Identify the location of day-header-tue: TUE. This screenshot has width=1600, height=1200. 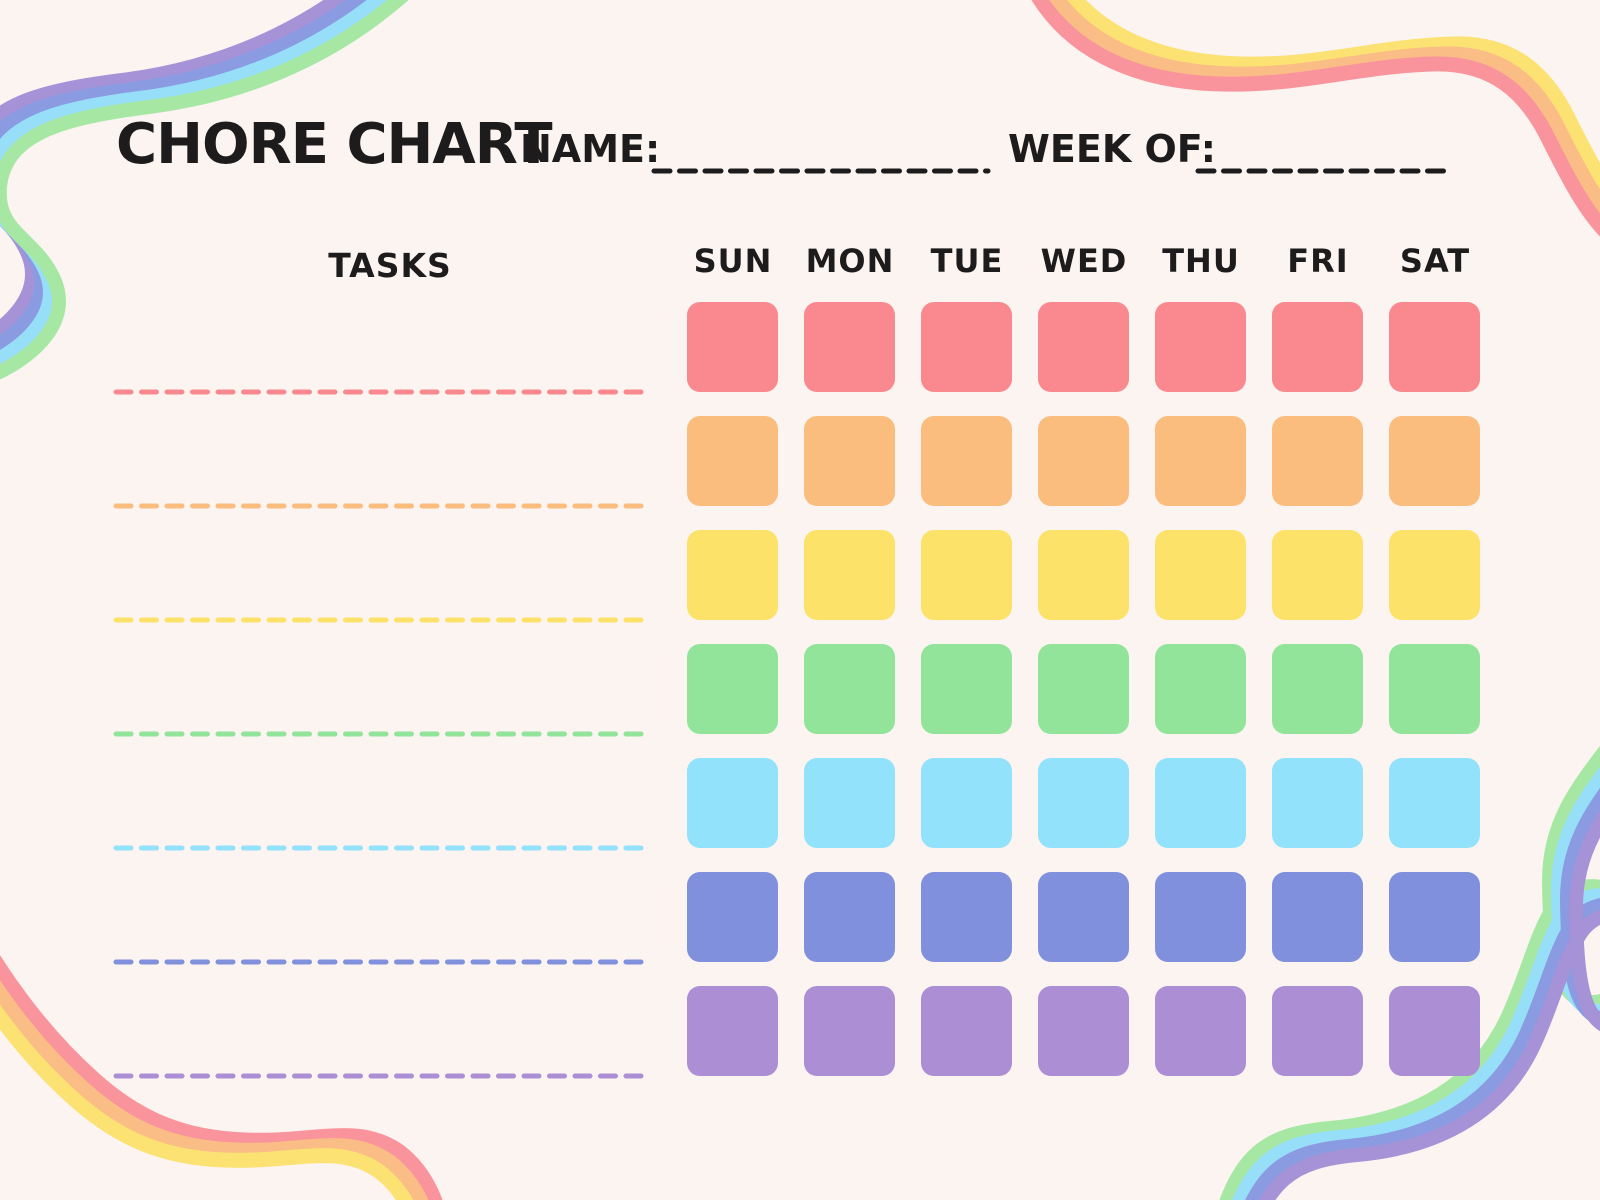
(967, 261).